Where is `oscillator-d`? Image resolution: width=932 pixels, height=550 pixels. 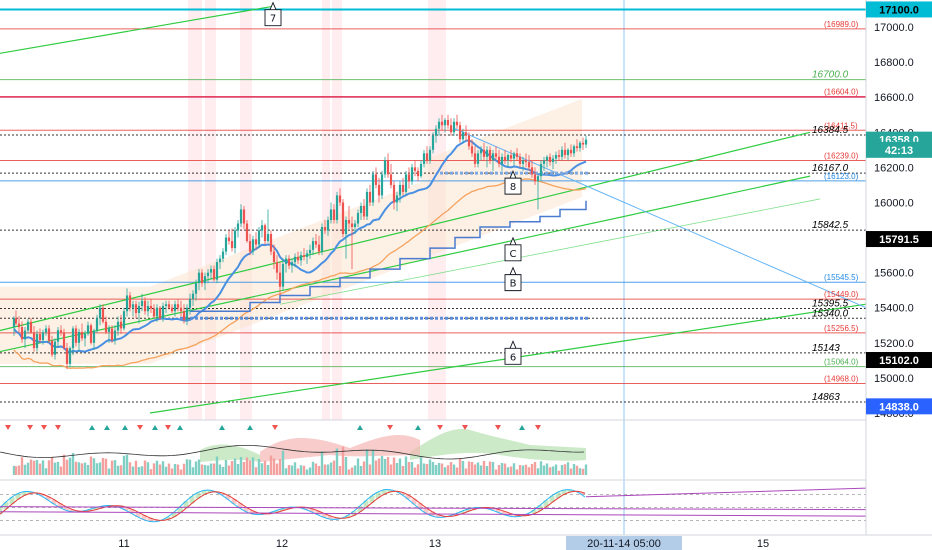
oscillator-d is located at coordinates (293, 505).